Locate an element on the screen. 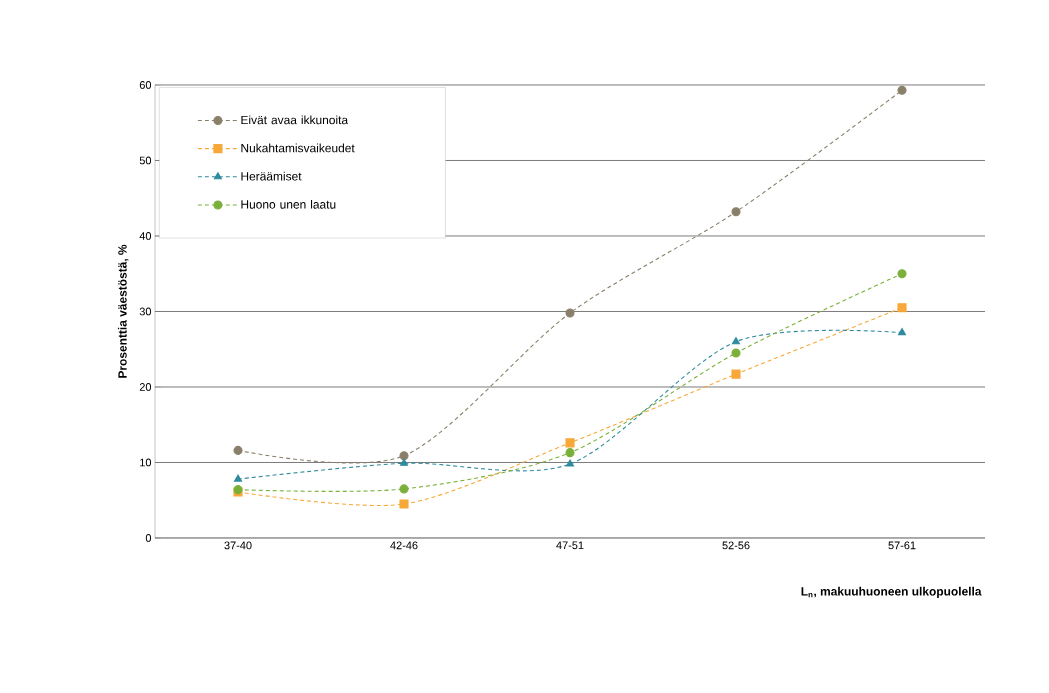 The image size is (1049, 693). y-tick-label: 40 is located at coordinates (145, 236).